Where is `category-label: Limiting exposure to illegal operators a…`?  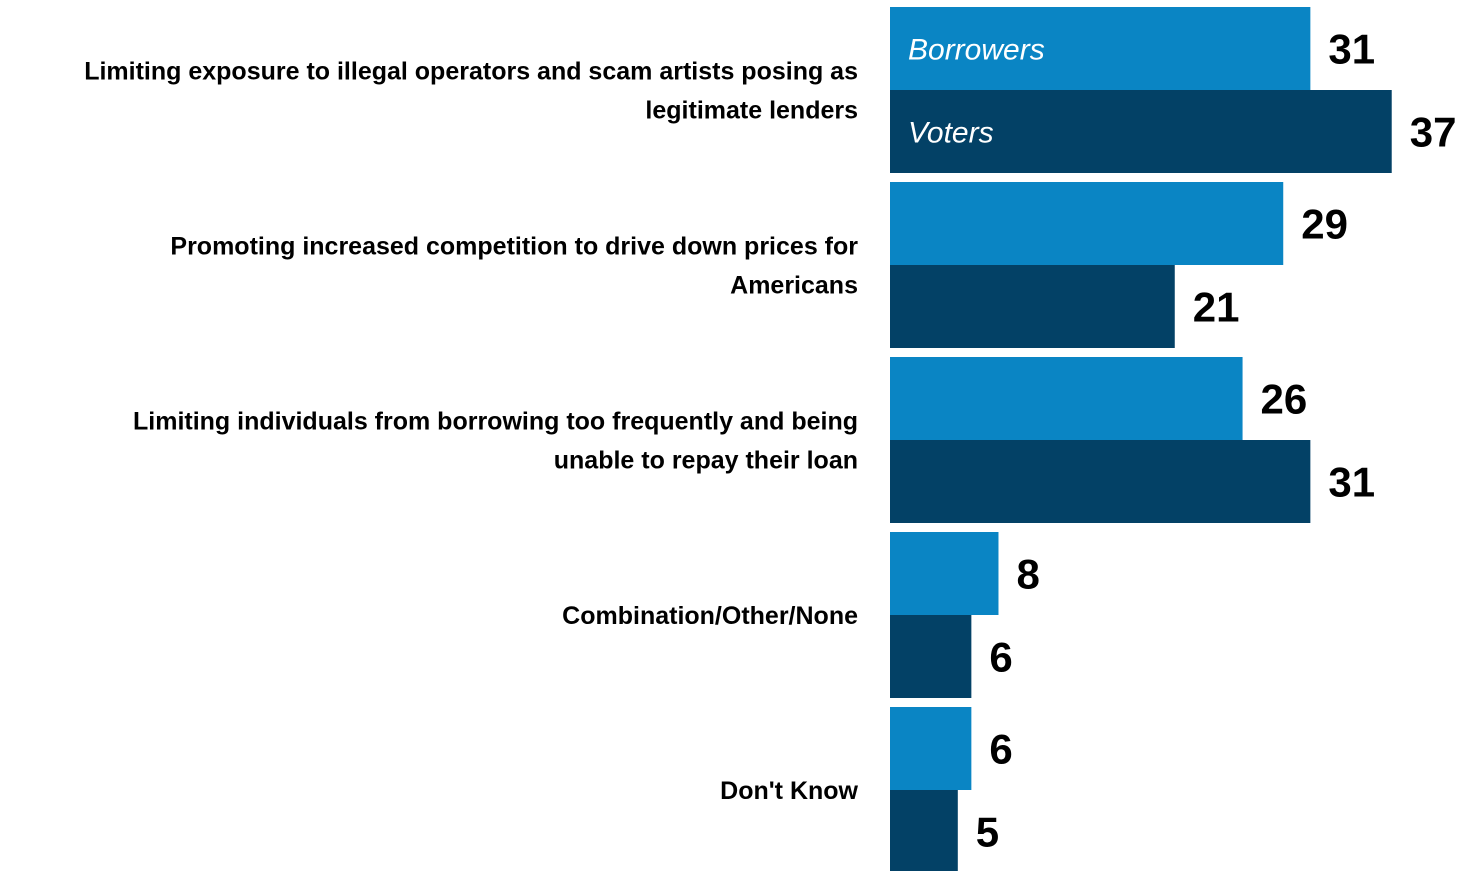
category-label: Limiting exposure to illegal operators a… is located at coordinates (471, 72).